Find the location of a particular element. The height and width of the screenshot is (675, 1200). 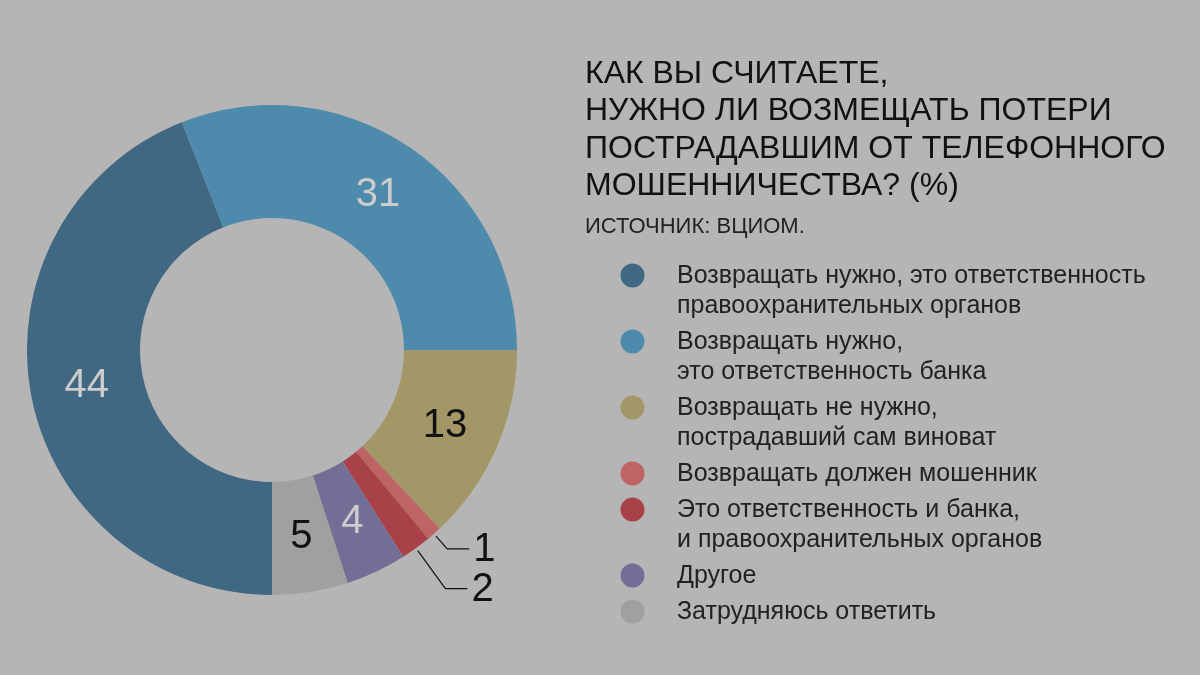

legend-label: Возвращать не нужно, пострадавший сам виноват is located at coordinates (837, 420).